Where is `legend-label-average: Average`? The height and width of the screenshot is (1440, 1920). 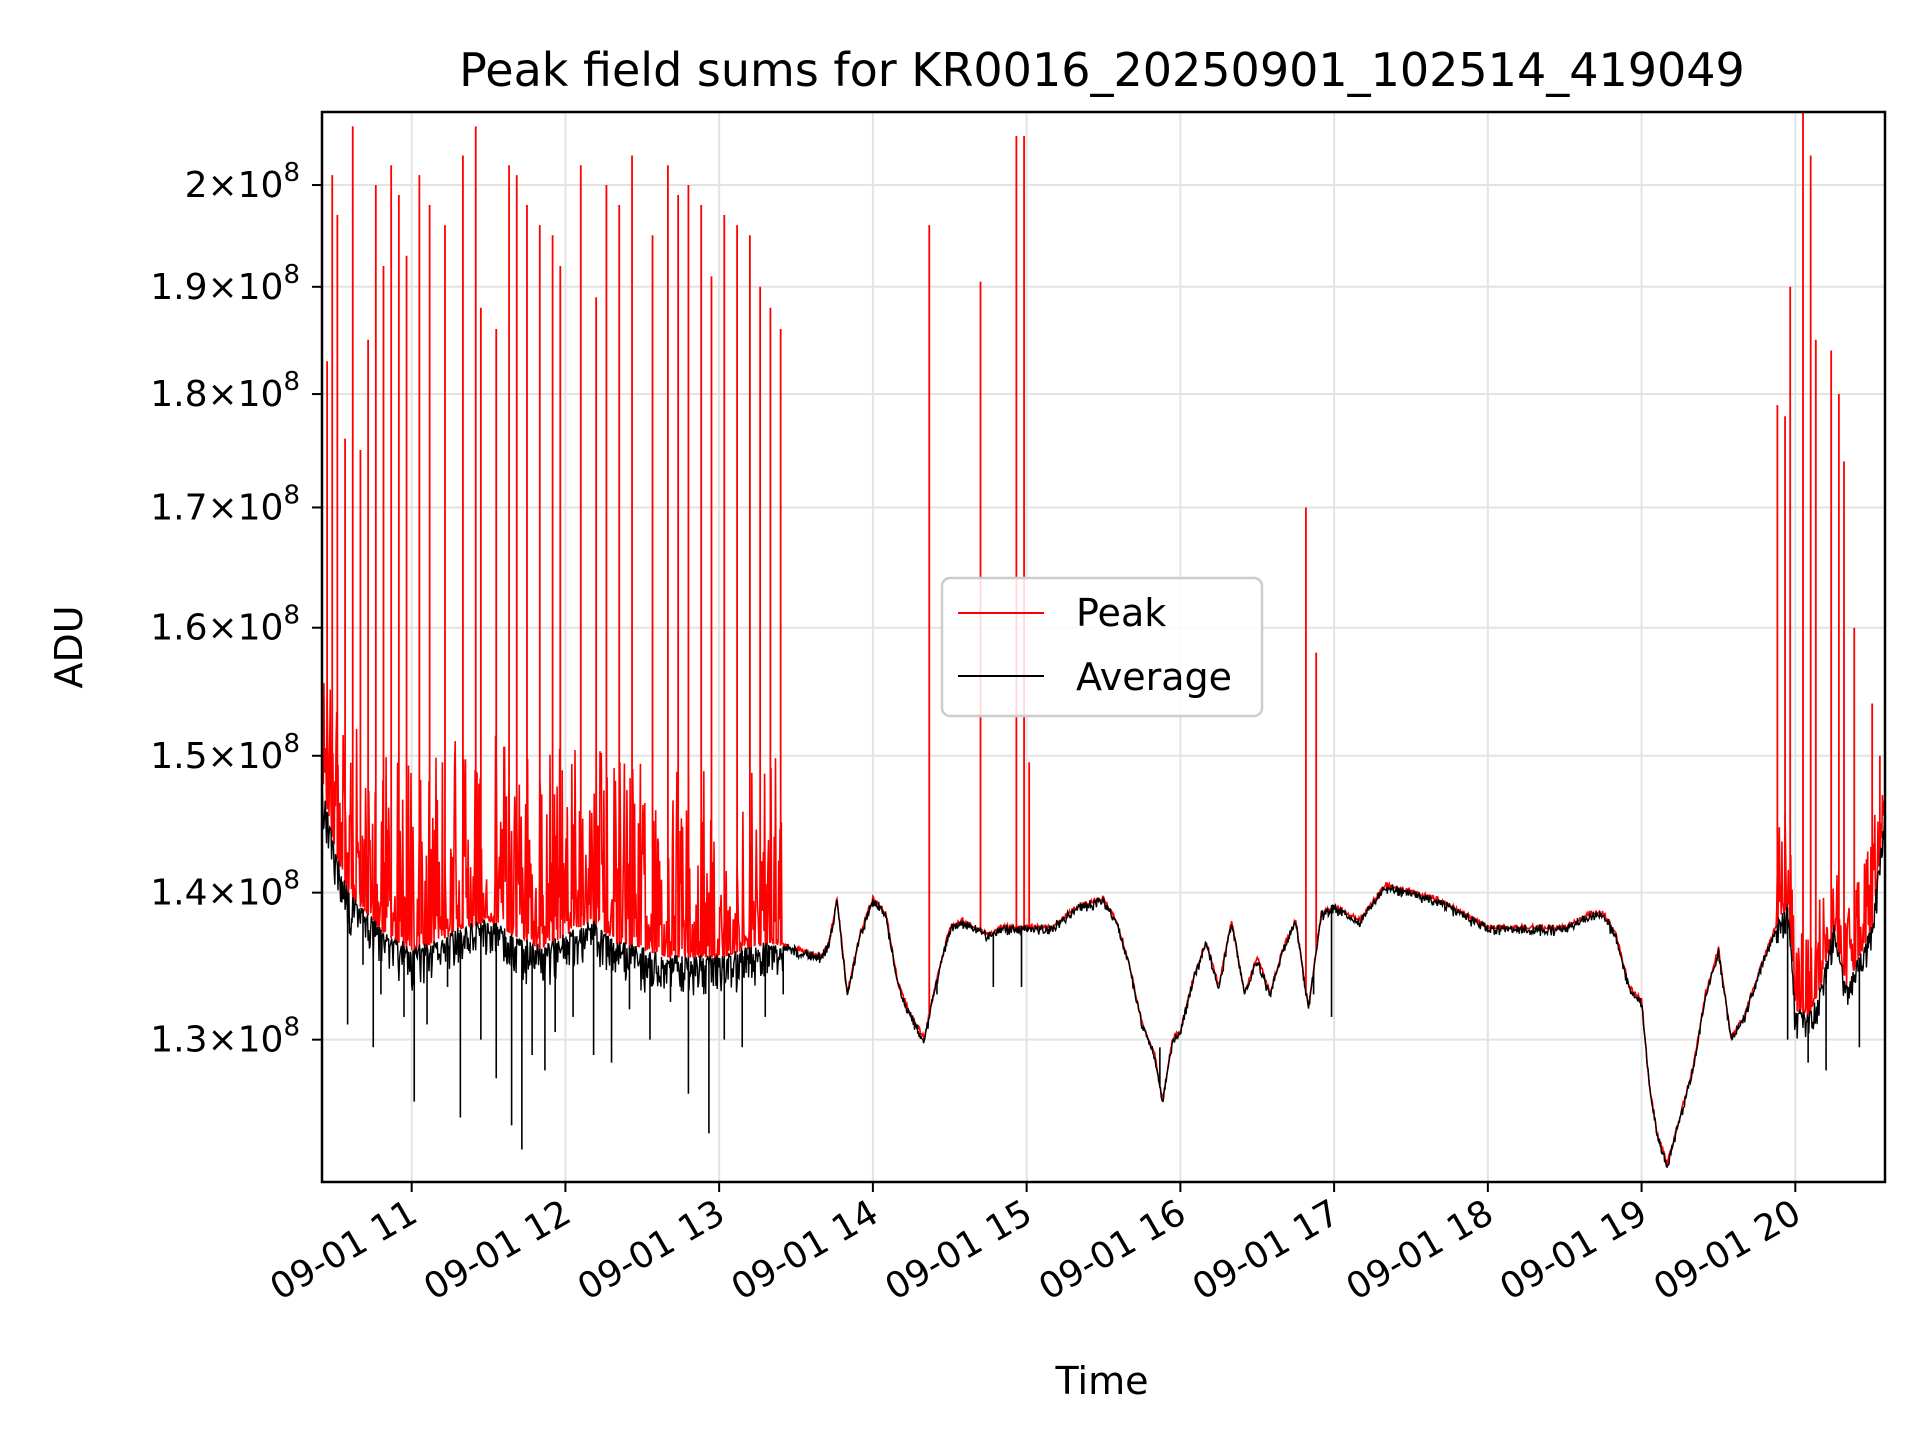
legend-label-average: Average is located at coordinates (1154, 677).